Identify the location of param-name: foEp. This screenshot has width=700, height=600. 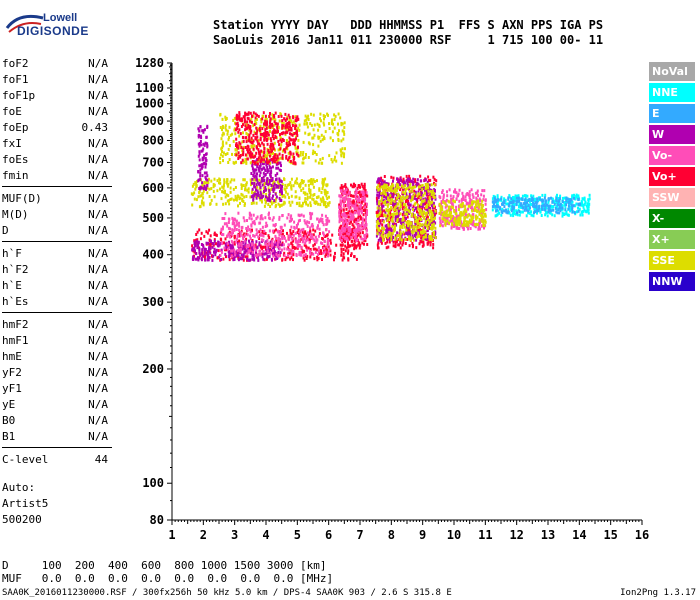
(15, 127).